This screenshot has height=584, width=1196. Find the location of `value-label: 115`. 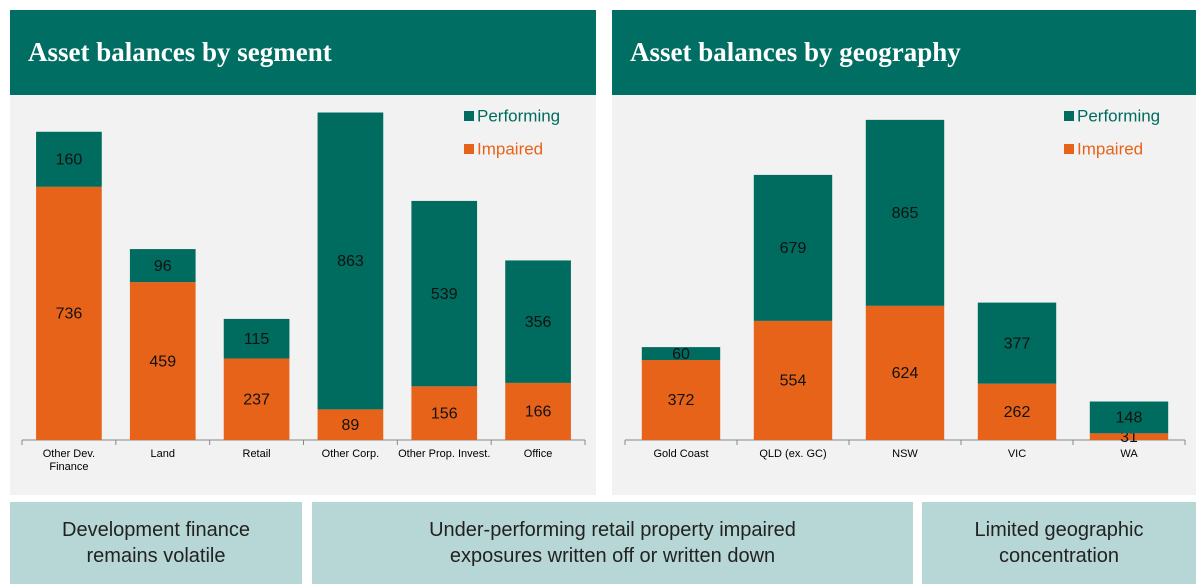

value-label: 115 is located at coordinates (257, 339).